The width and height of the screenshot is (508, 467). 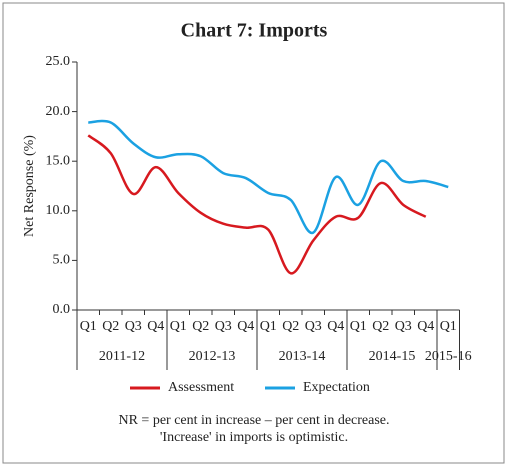 I want to click on y-axis-label: Net Response (%), so click(x=29, y=186).